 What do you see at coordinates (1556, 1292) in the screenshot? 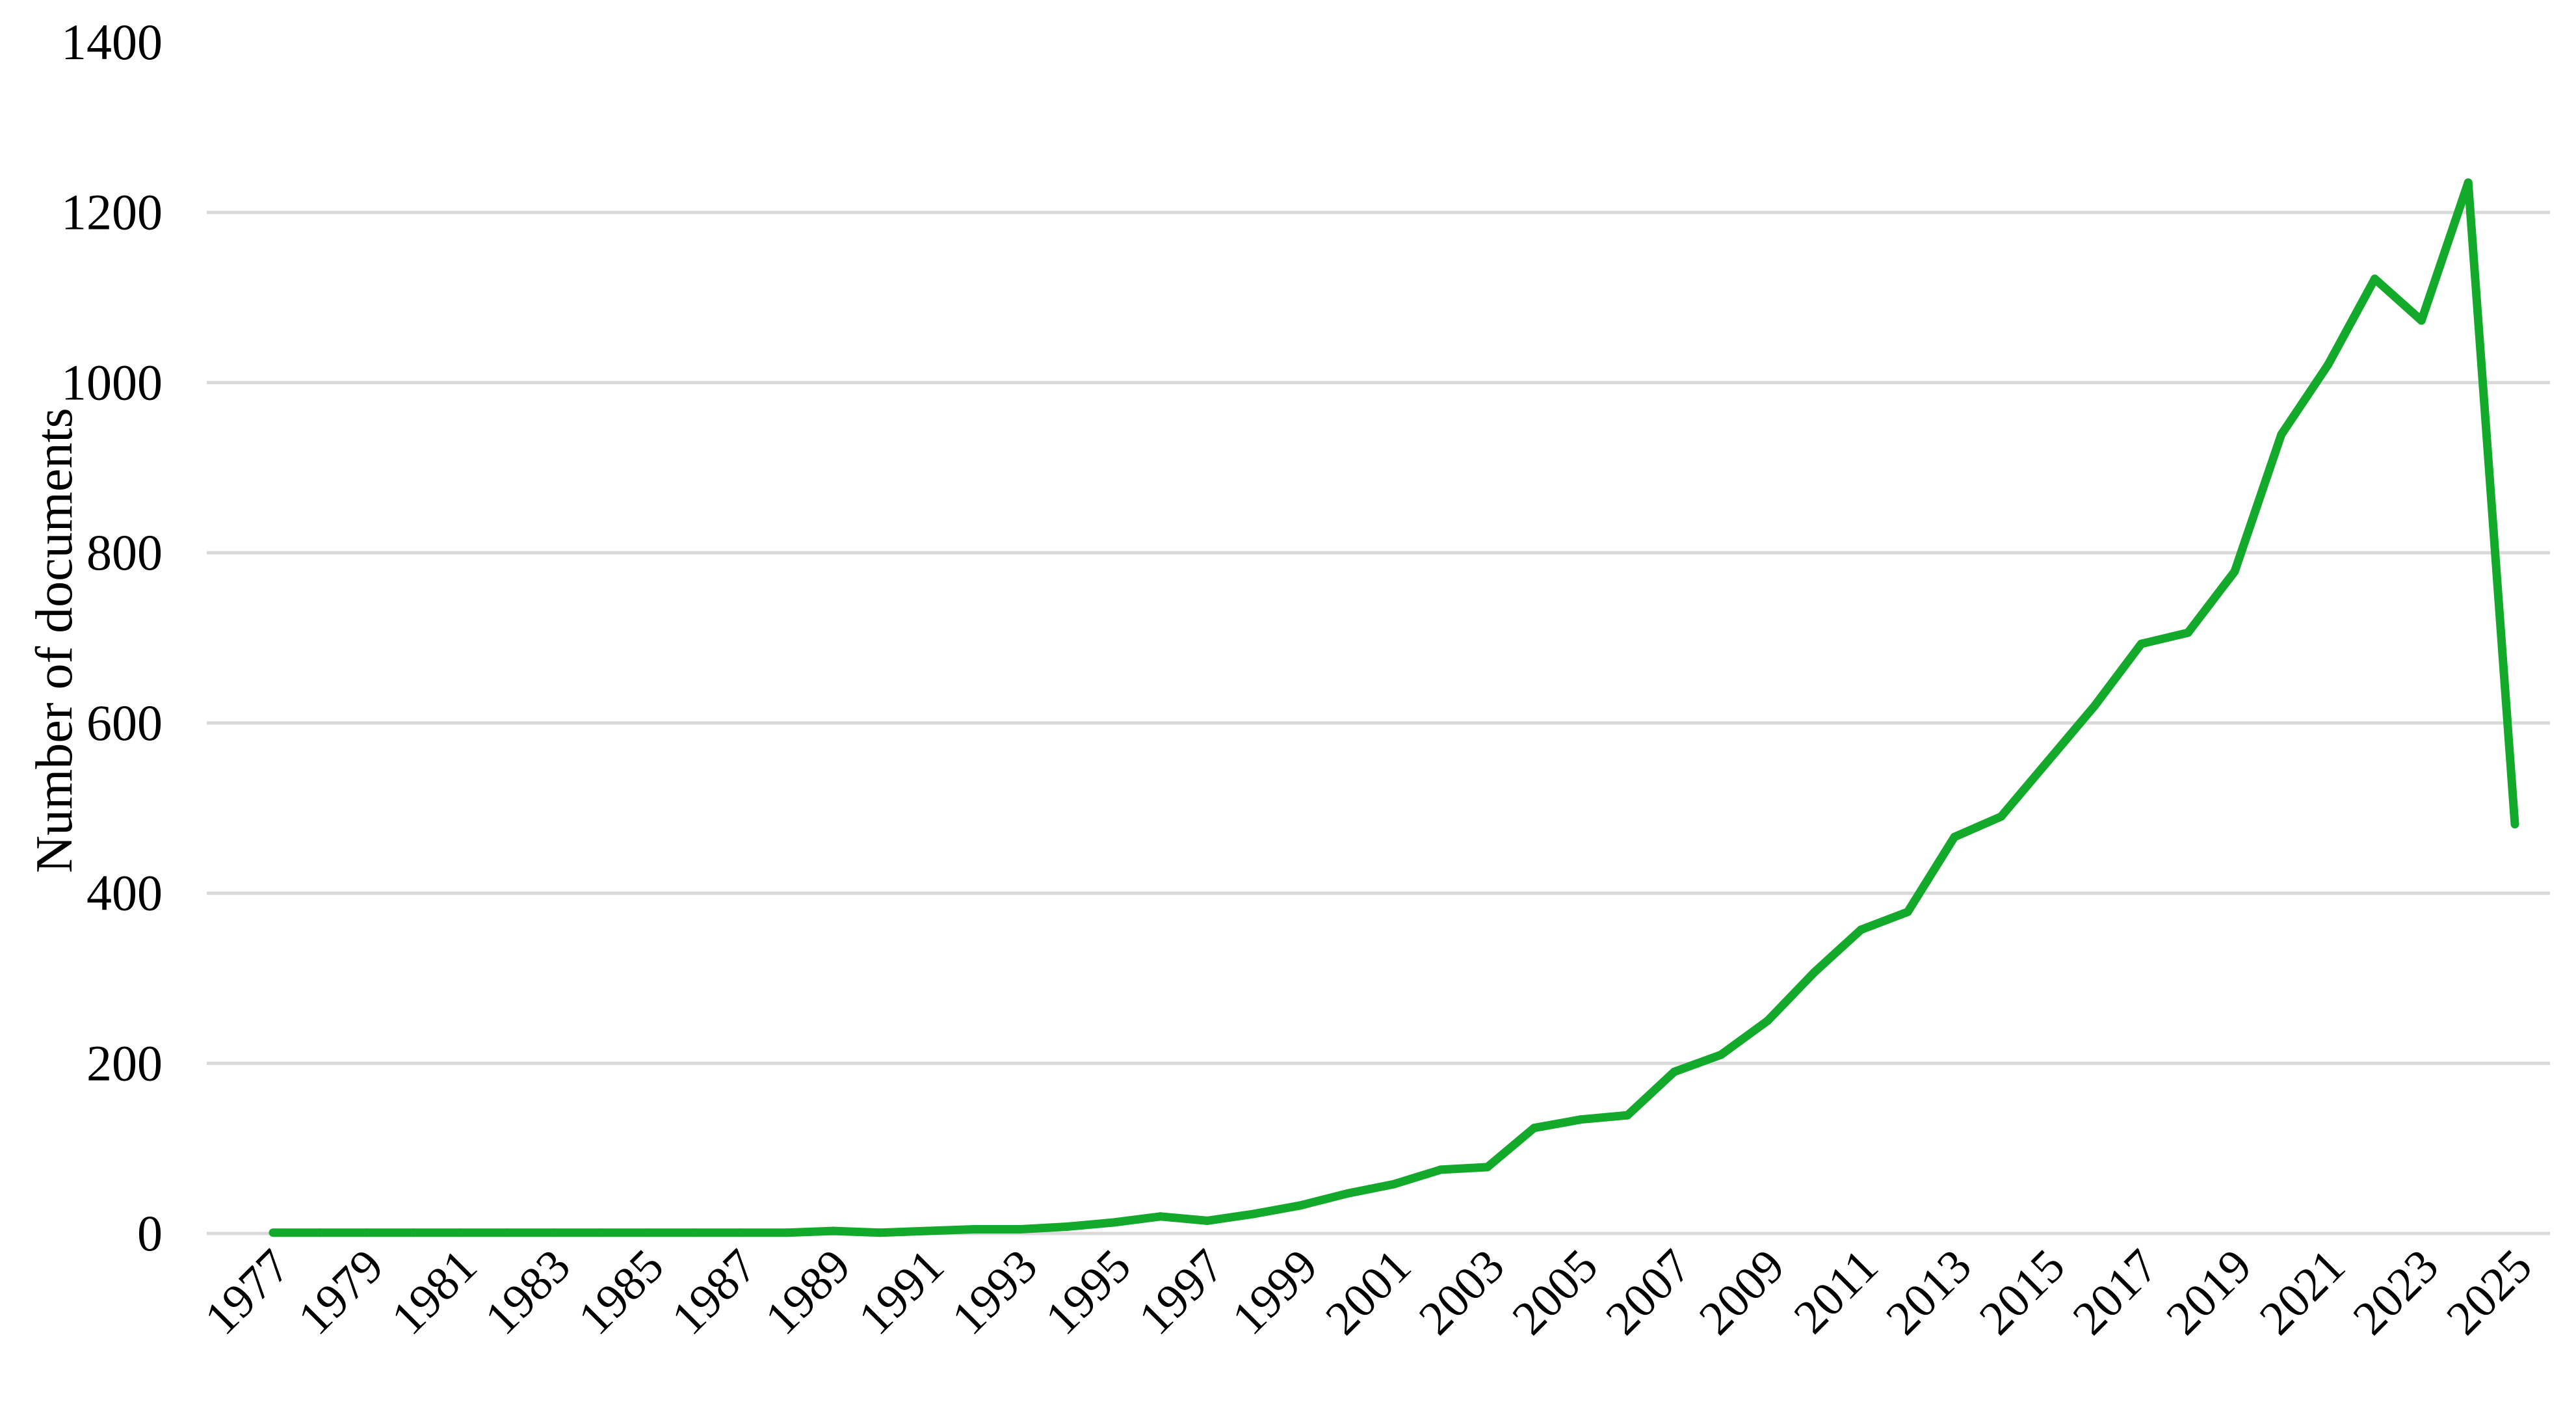
I see `x-tick-label: 2005` at bounding box center [1556, 1292].